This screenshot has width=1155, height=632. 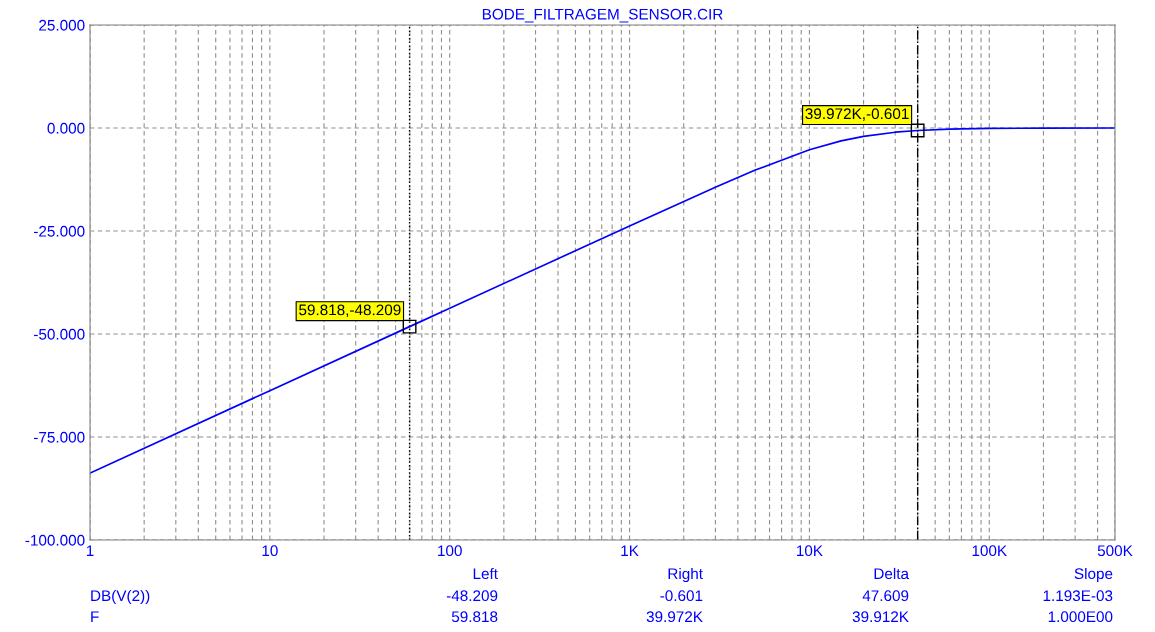 I want to click on text: -0.601, so click(x=681, y=596).